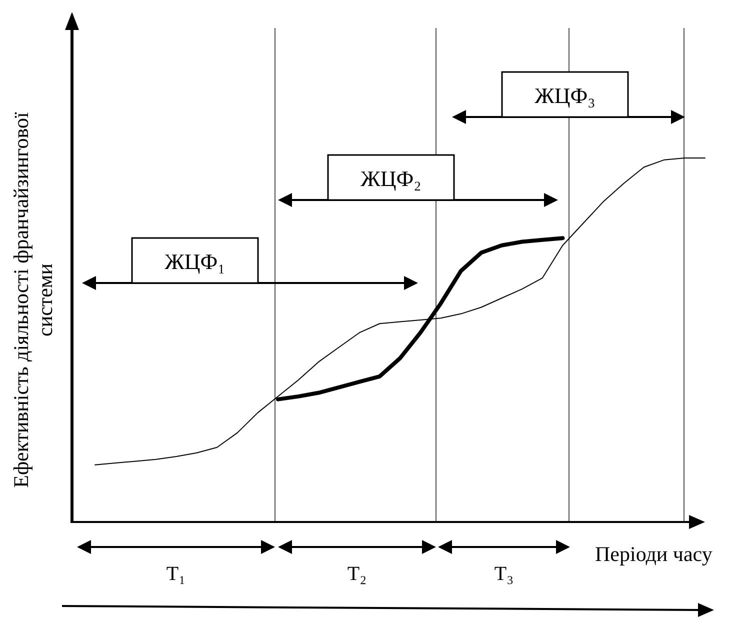 The width and height of the screenshot is (745, 619). I want to click on x-axis-title: Періоди часу, so click(654, 554).